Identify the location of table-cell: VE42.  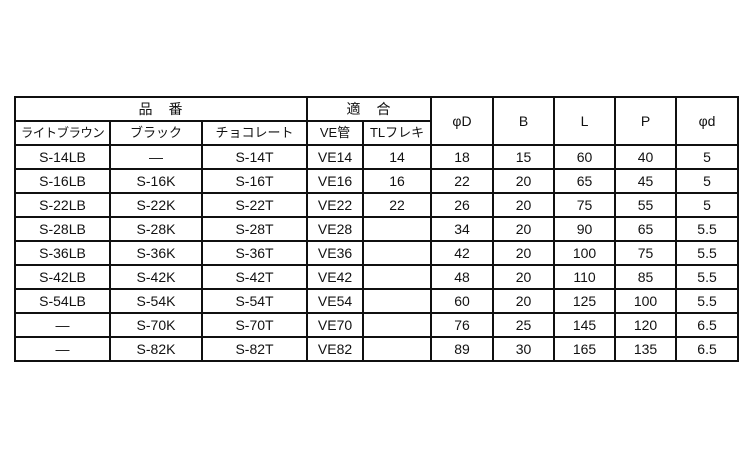
(335, 277).